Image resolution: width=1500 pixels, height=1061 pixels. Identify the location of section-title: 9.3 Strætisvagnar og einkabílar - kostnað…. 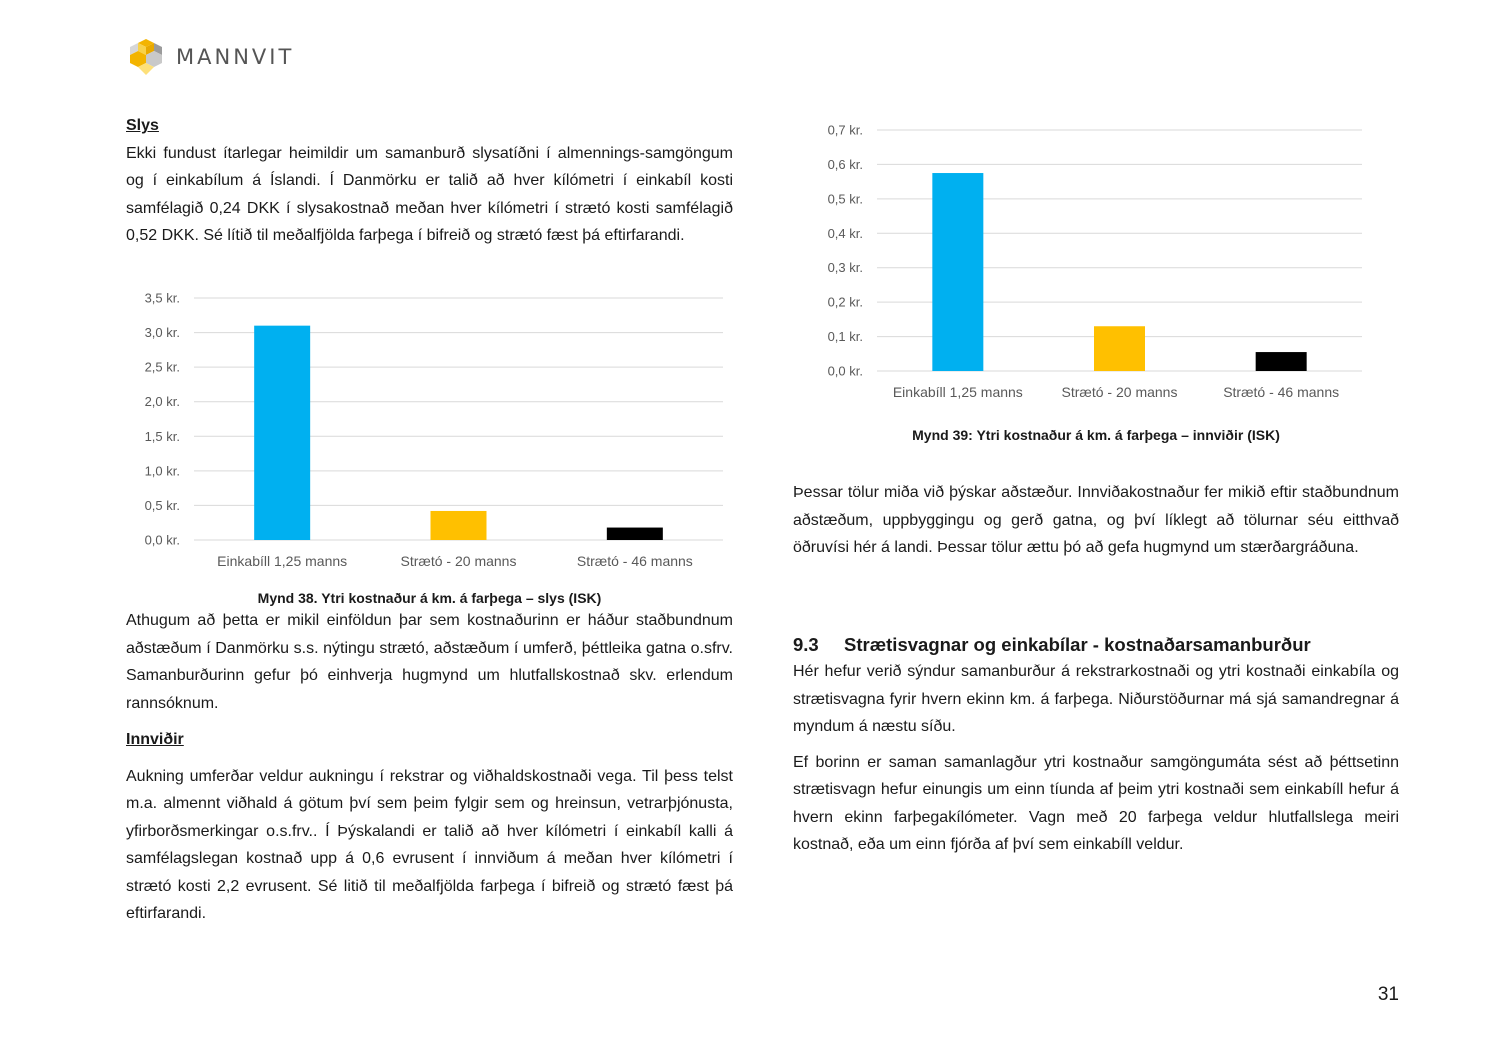
(1096, 645).